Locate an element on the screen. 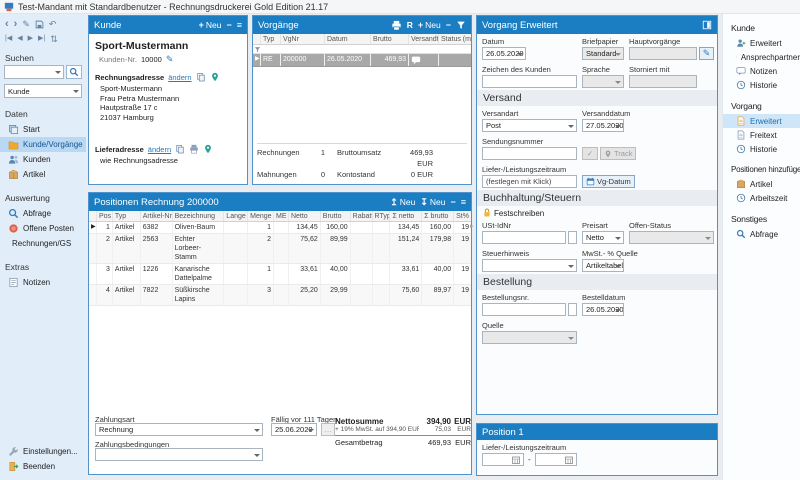 The height and width of the screenshot is (480, 800). filter-button-icon is located at coordinates (461, 25).